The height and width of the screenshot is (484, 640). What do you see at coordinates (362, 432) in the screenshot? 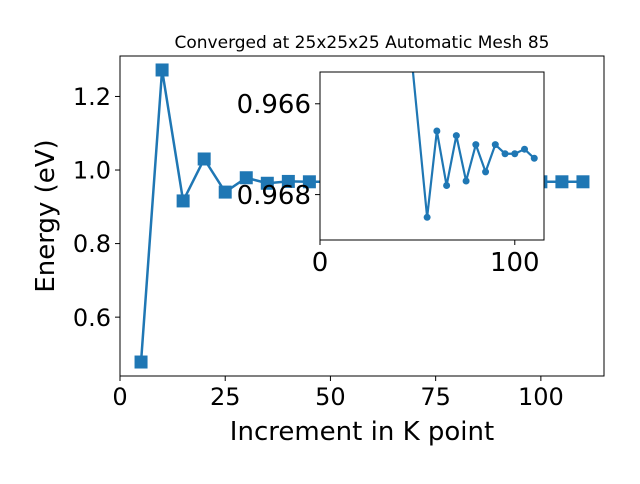
I see `x-axis-label: Increment in K point` at bounding box center [362, 432].